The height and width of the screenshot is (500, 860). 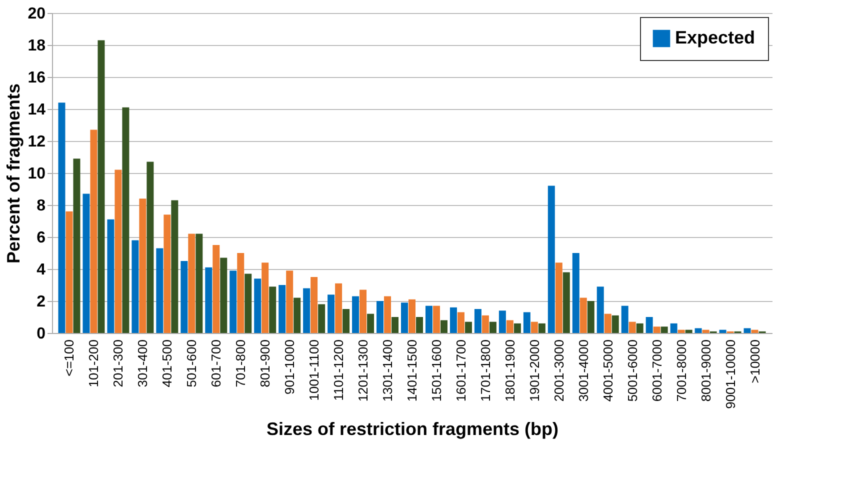 What do you see at coordinates (608, 371) in the screenshot?
I see `x-tick-label: 4001-5000` at bounding box center [608, 371].